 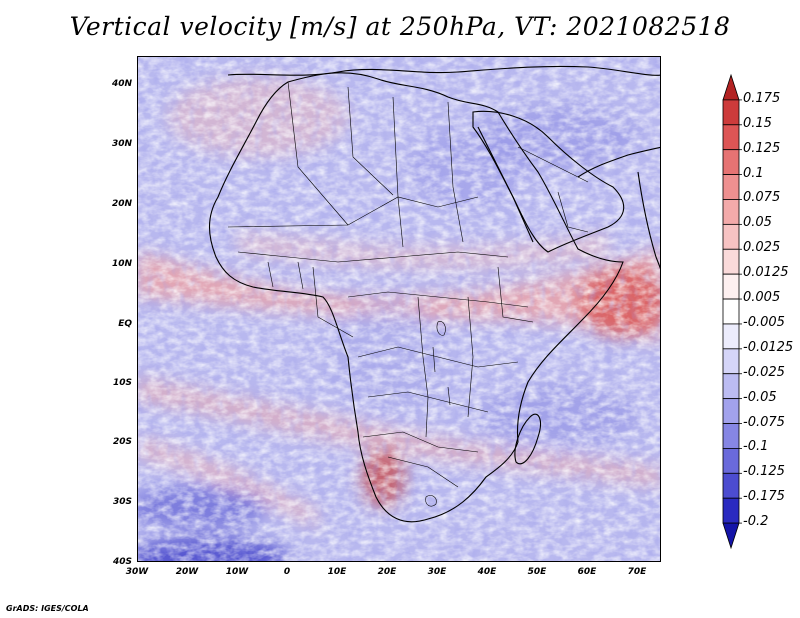 I want to click on colorbar-label: -0.2, so click(x=756, y=522).